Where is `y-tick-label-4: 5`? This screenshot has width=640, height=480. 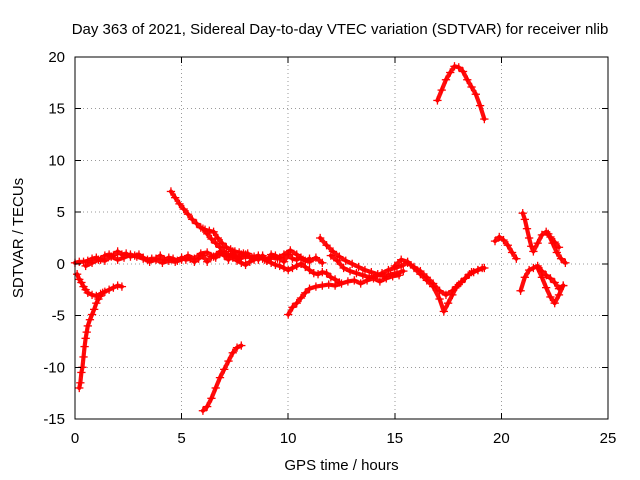 y-tick-label-4: 5 is located at coordinates (61, 212).